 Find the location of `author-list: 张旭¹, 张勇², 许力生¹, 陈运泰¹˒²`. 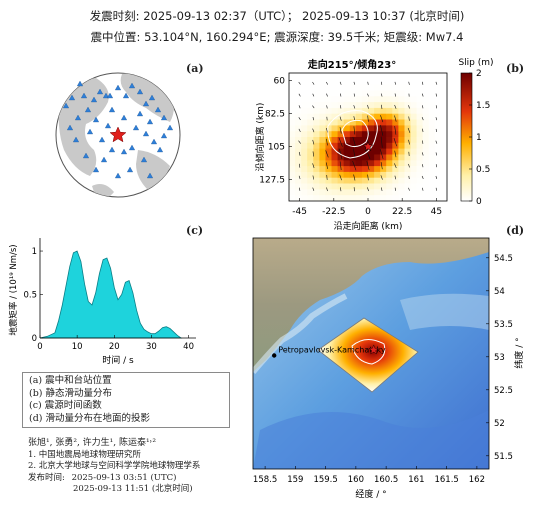

author-list: 张旭¹, 张勇², 许力生¹, 陈运泰¹˒² is located at coordinates (92, 443).